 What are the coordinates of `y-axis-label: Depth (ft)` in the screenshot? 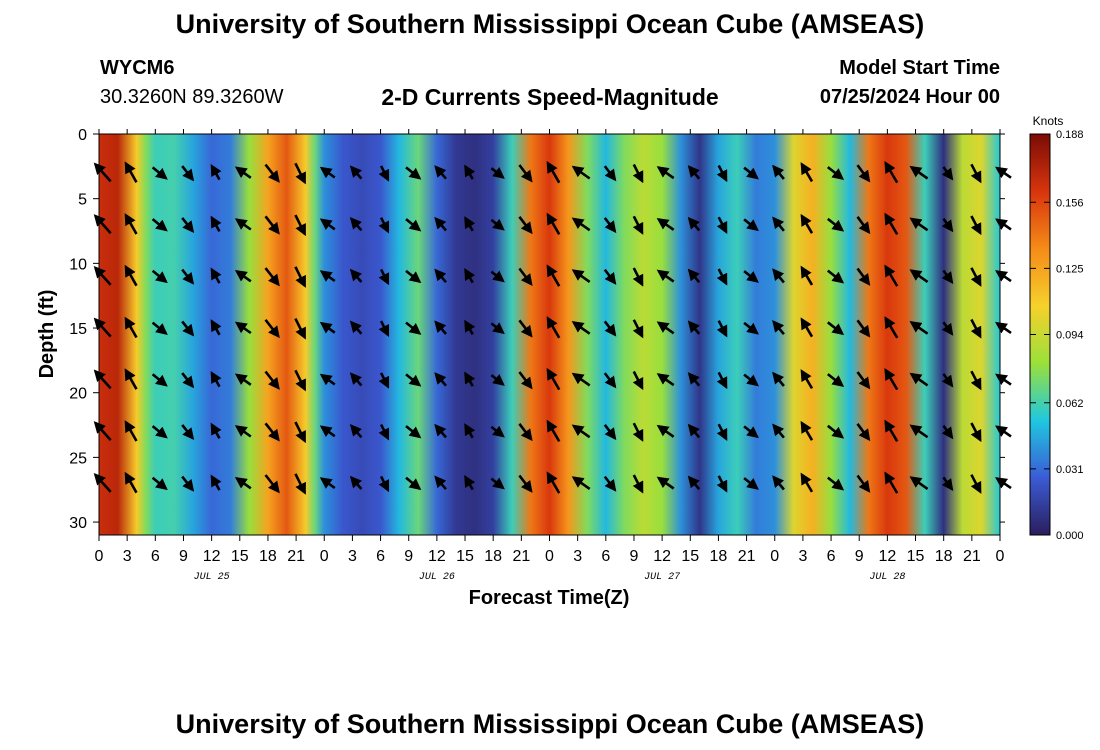 It's located at (47, 334).